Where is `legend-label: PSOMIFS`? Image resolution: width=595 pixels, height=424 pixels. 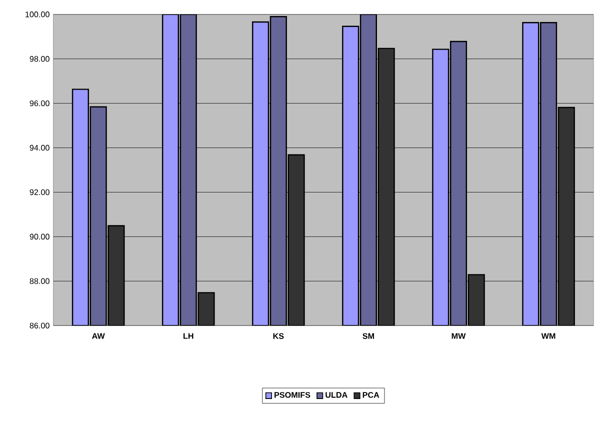
legend-label: PSOMIFS is located at coordinates (292, 395).